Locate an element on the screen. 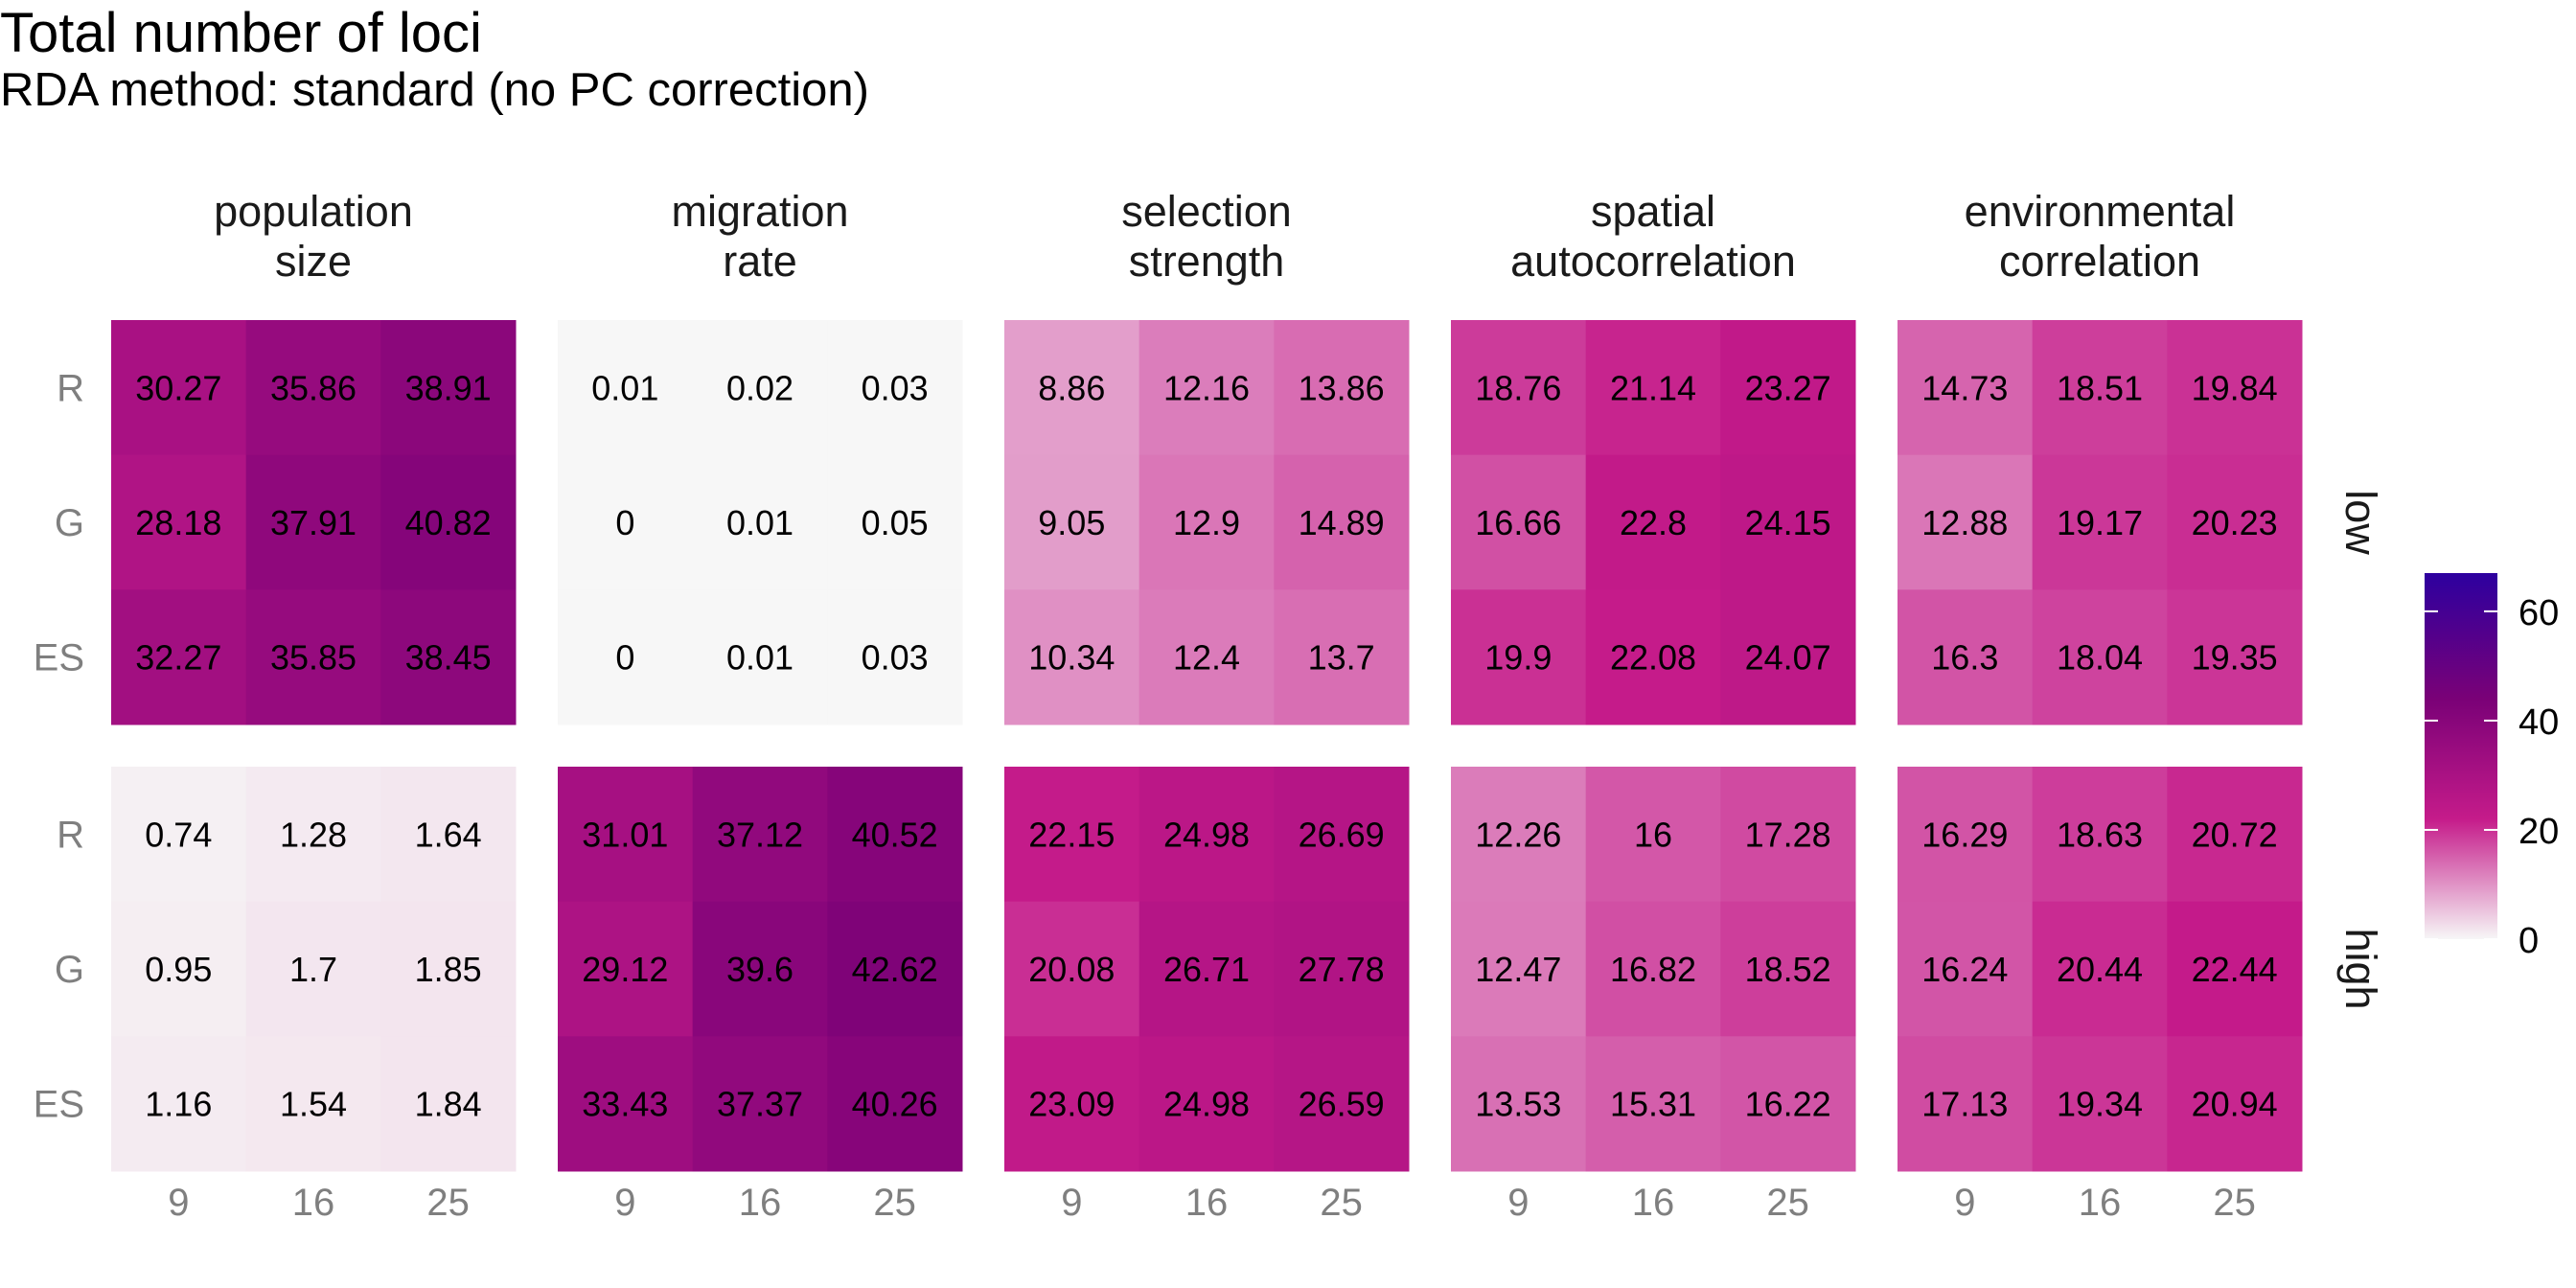  cell-value-label: 24.98 is located at coordinates (1206, 1104).